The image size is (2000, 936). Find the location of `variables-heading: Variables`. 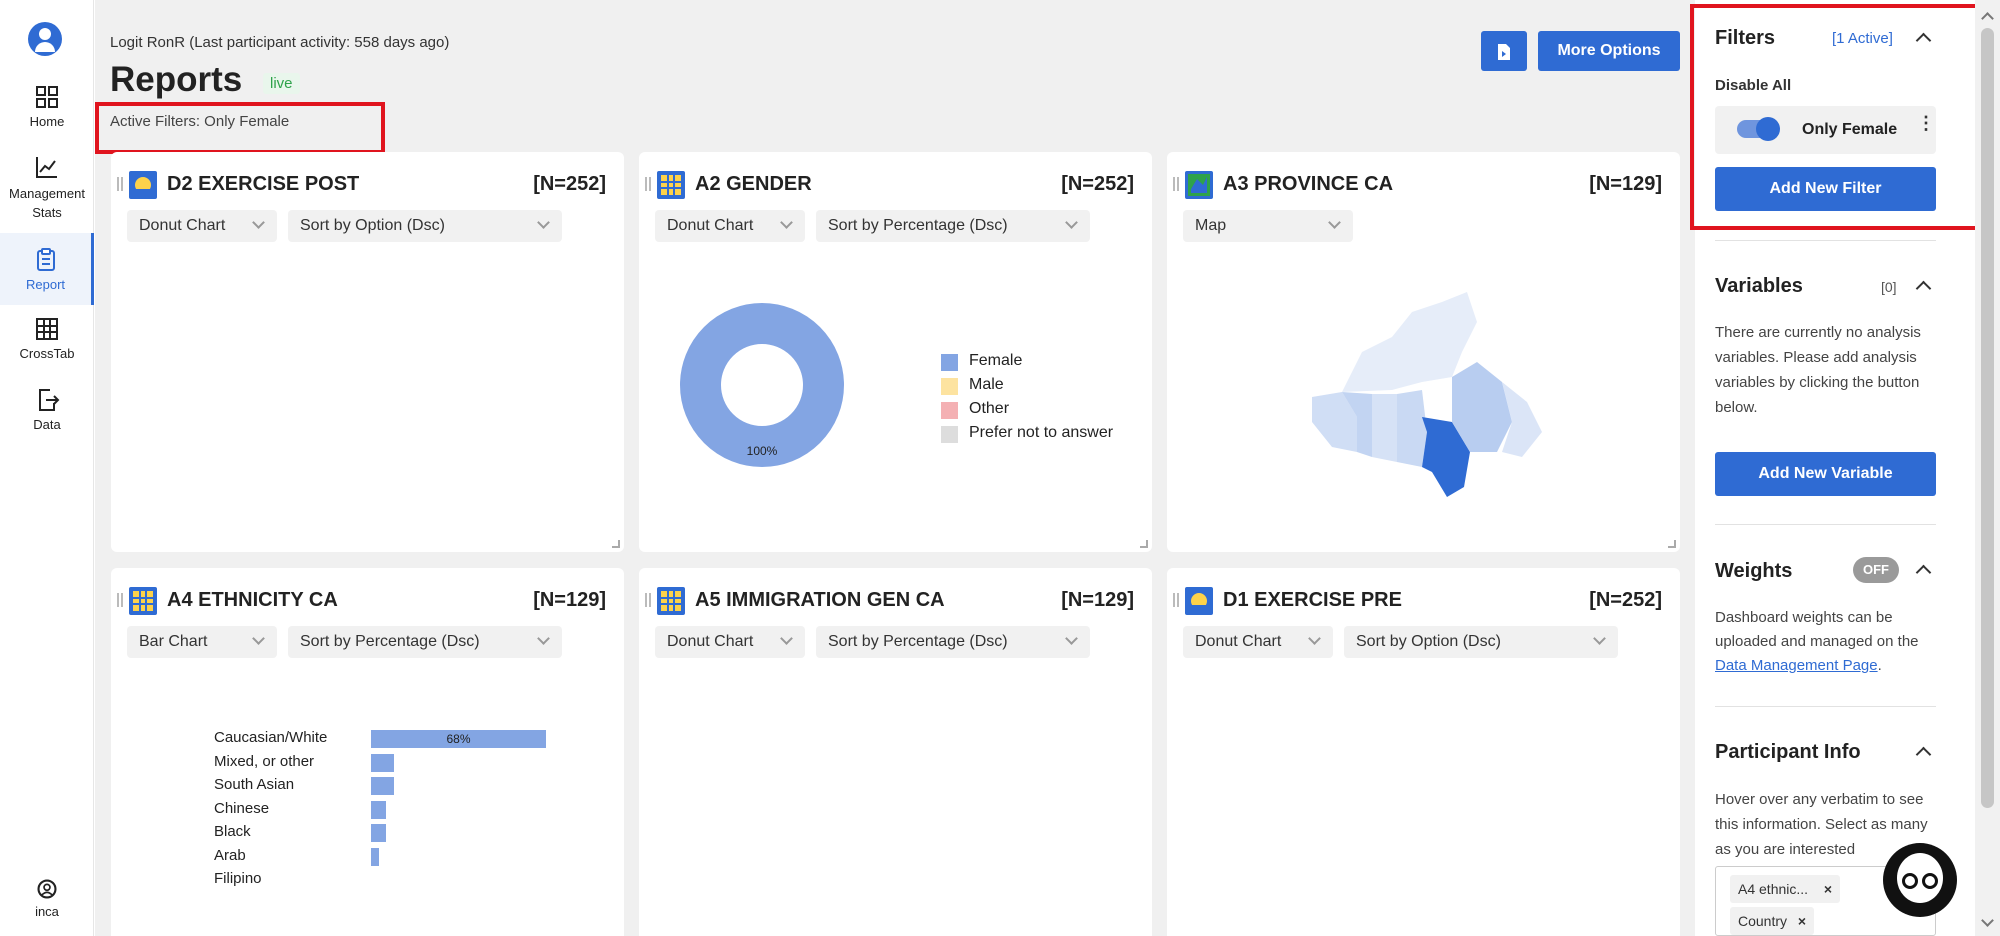

variables-heading: Variables is located at coordinates (1759, 286).